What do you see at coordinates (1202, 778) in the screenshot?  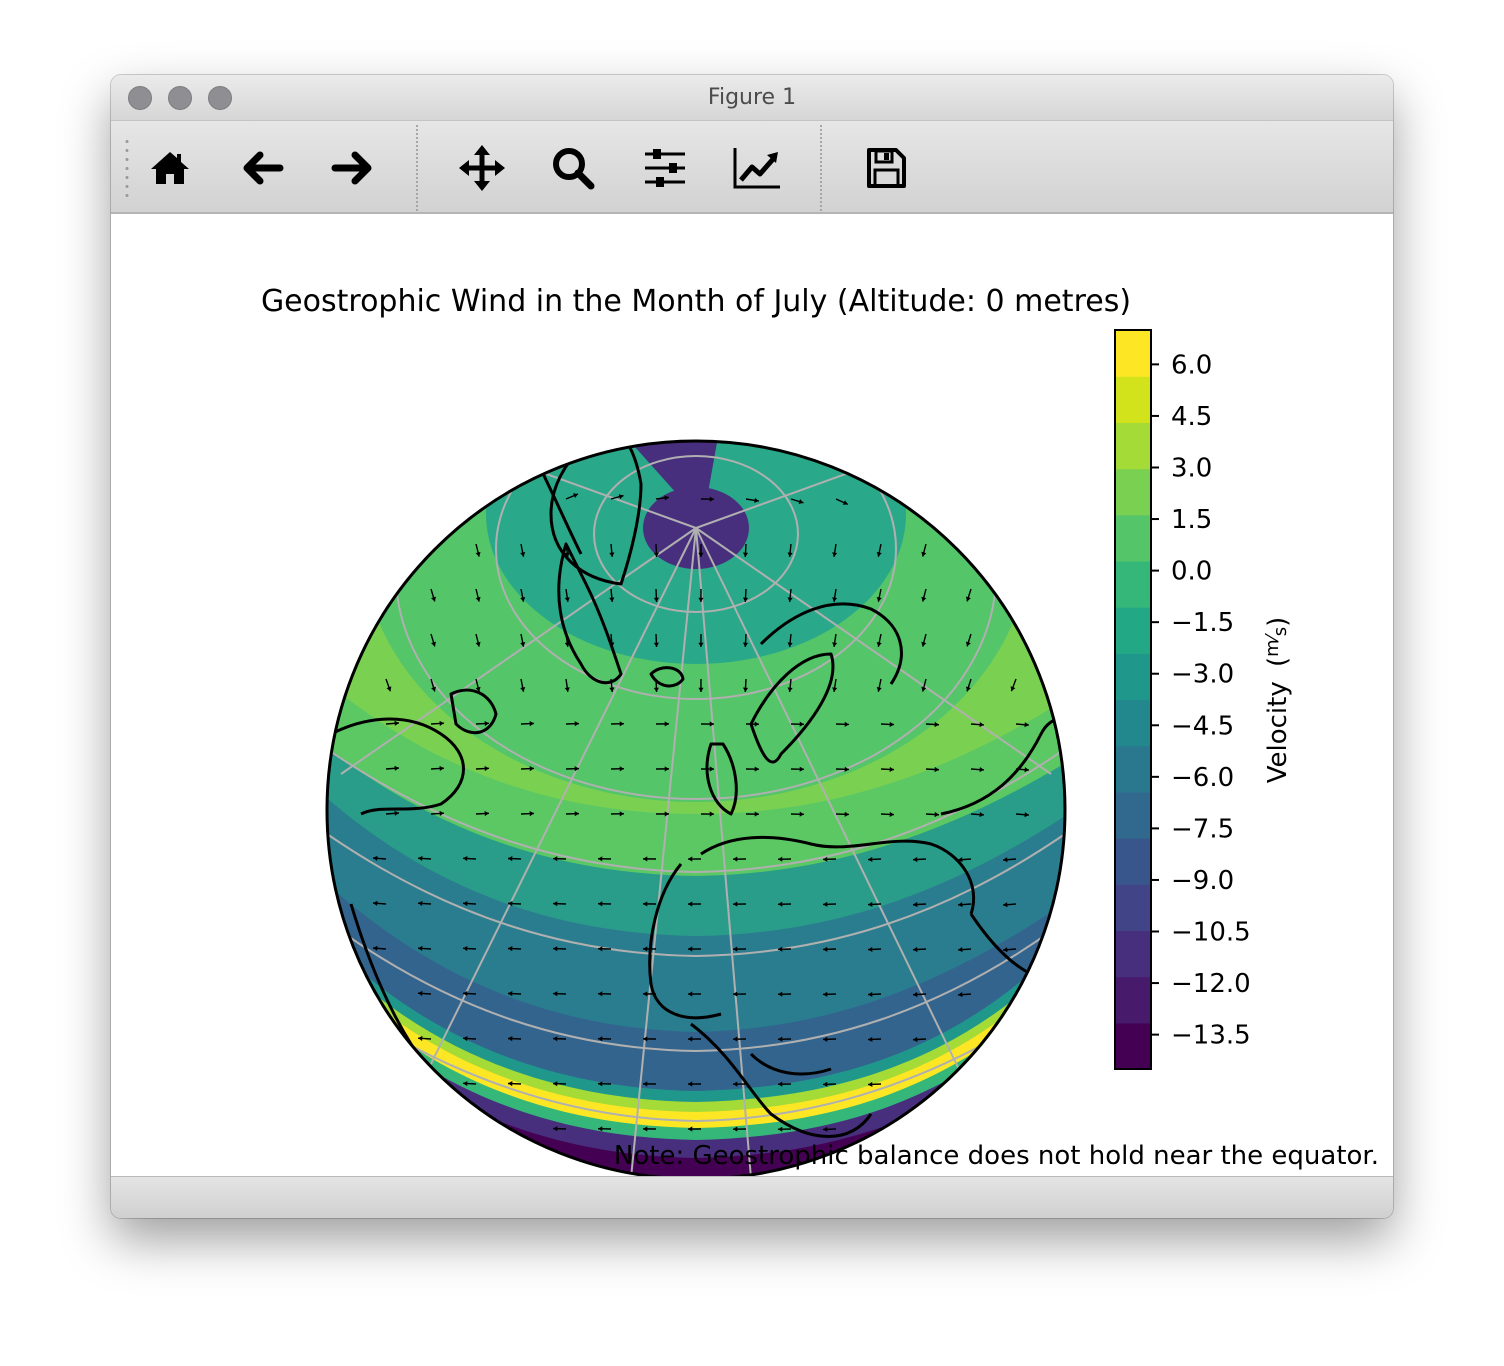 I see `colorbar-tick-label: −6.0` at bounding box center [1202, 778].